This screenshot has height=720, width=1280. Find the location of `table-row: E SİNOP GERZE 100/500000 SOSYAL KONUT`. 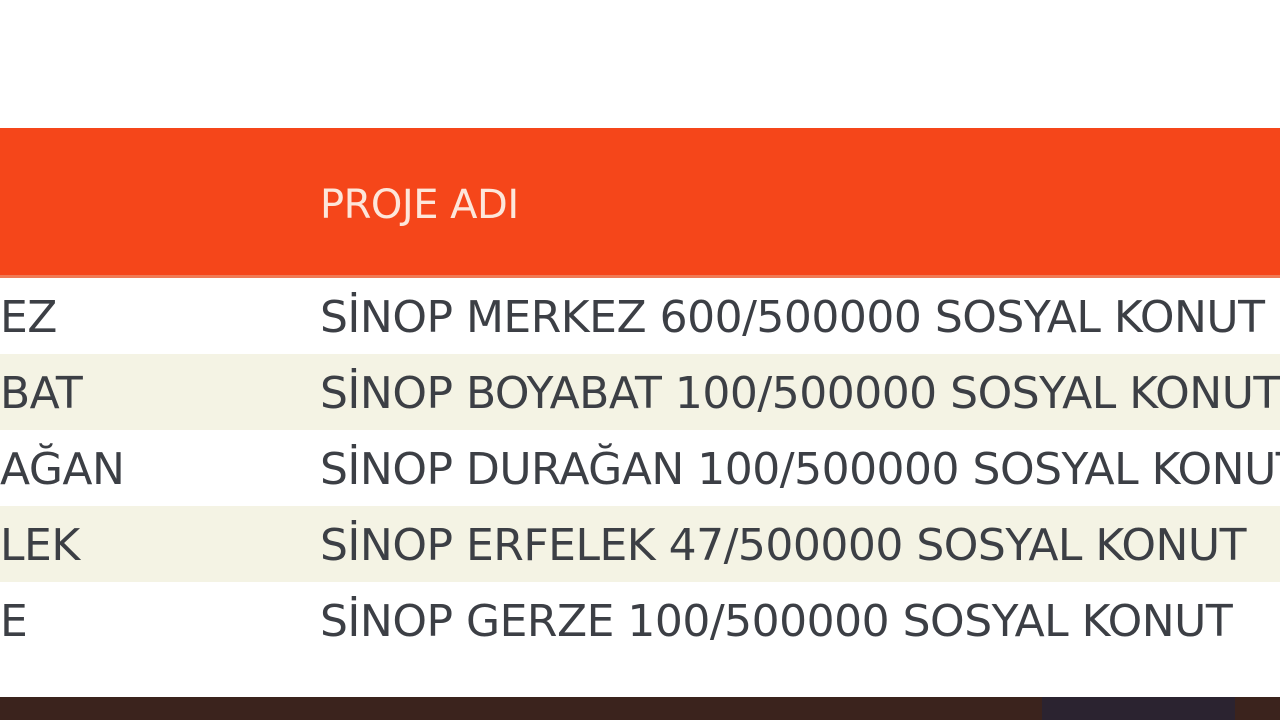

table-row: E SİNOP GERZE 100/500000 SOSYAL KONUT is located at coordinates (640, 620).